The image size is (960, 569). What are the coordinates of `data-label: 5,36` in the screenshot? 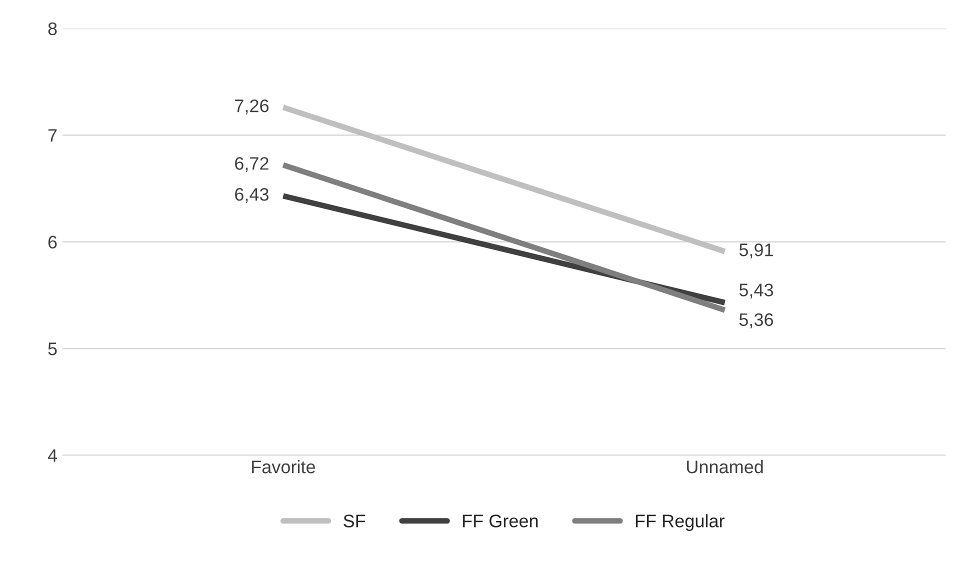 It's located at (756, 320).